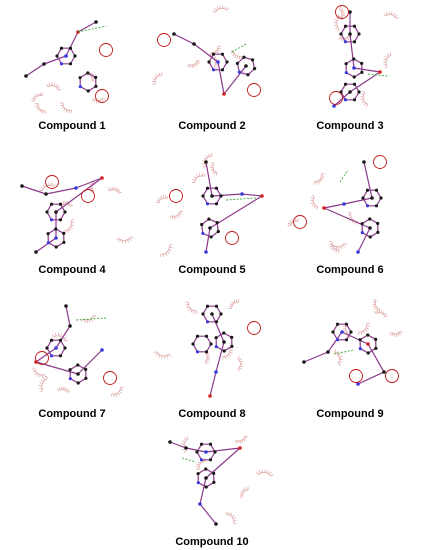 The image size is (423, 550). What do you see at coordinates (202, 344) in the screenshot?
I see `aromatic-ring` at bounding box center [202, 344].